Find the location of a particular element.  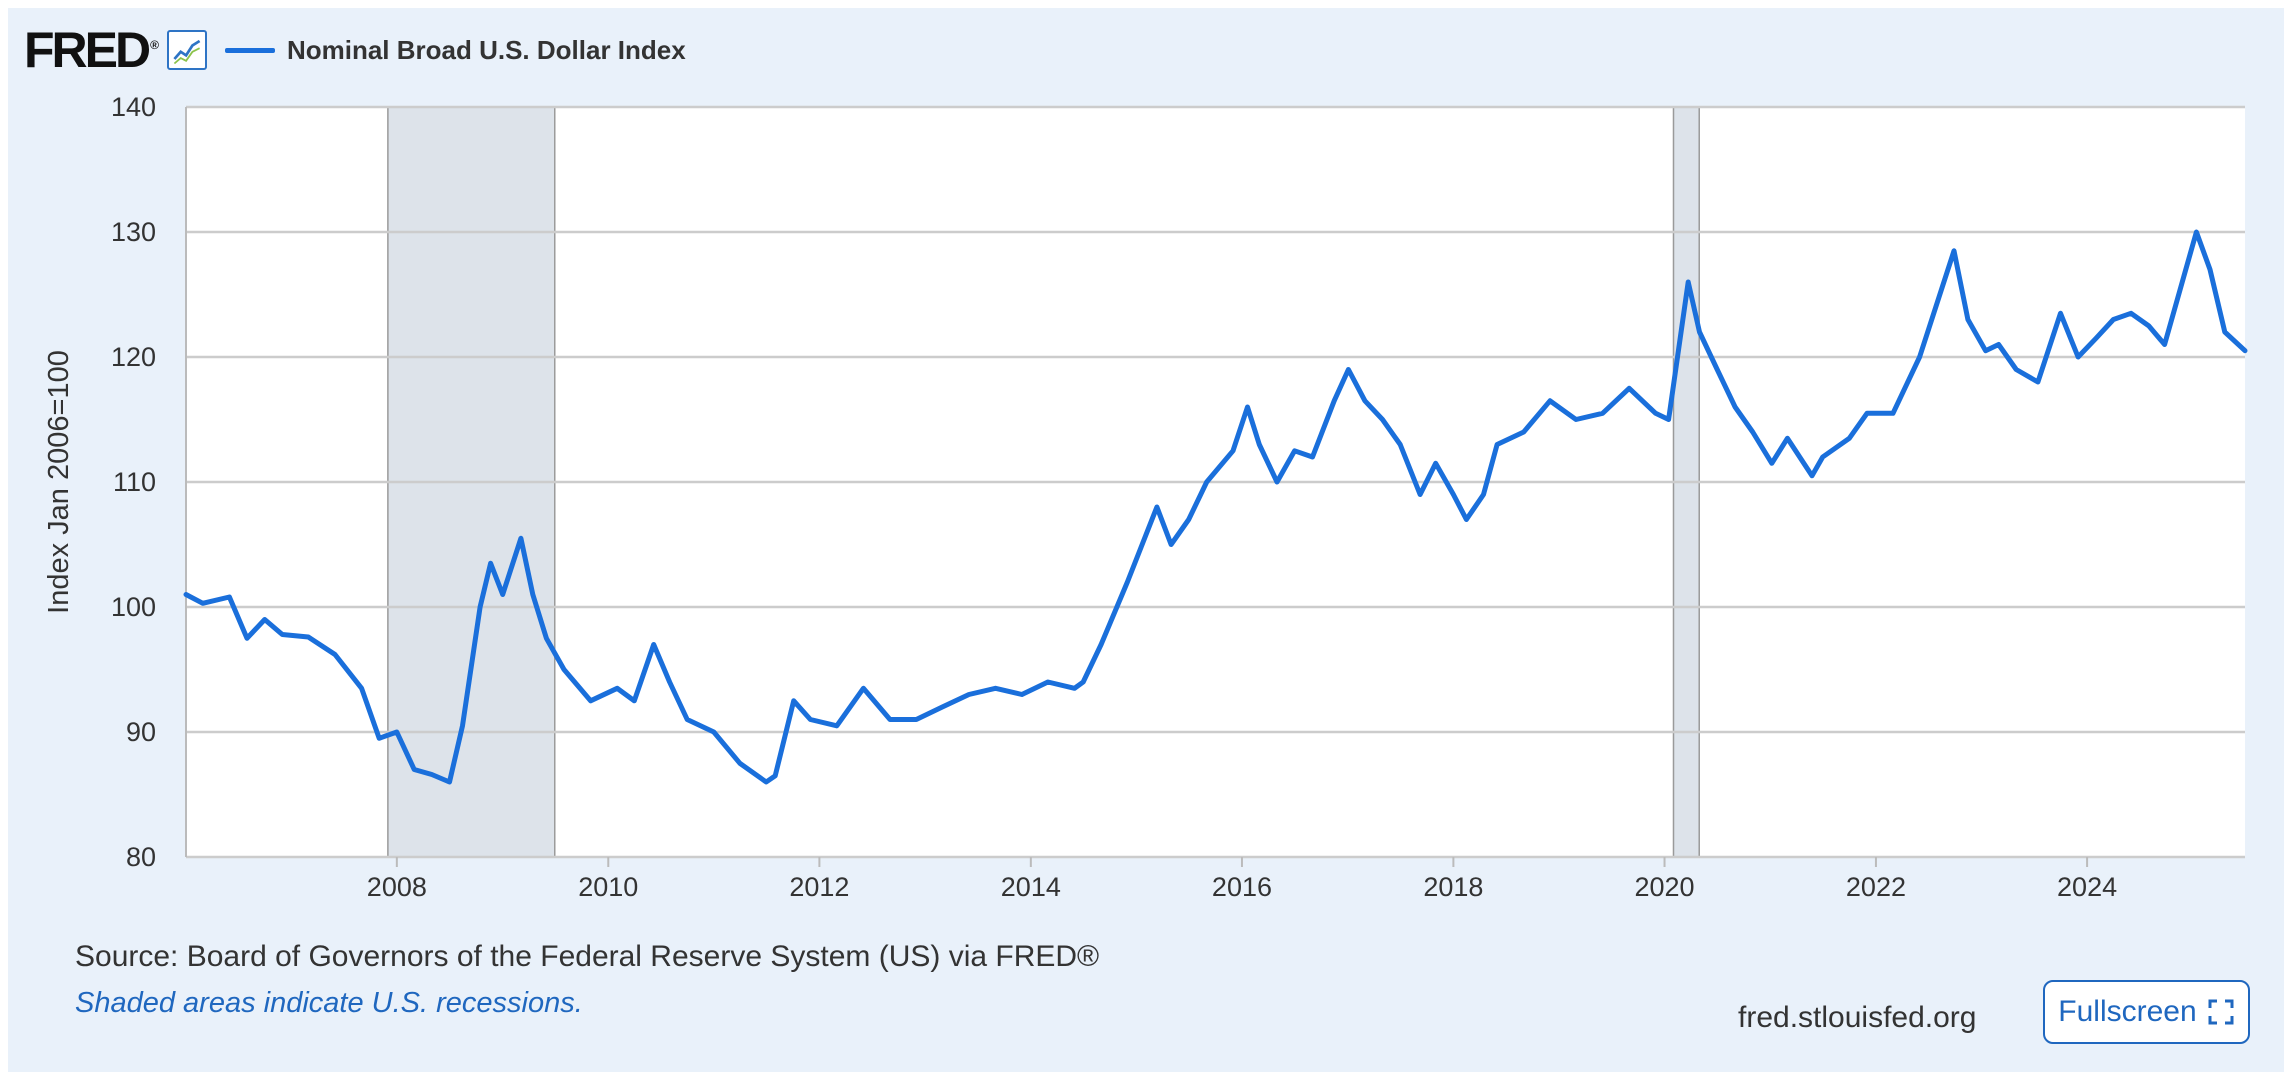

fullscreen-label: Fullscreen is located at coordinates (2127, 1011).